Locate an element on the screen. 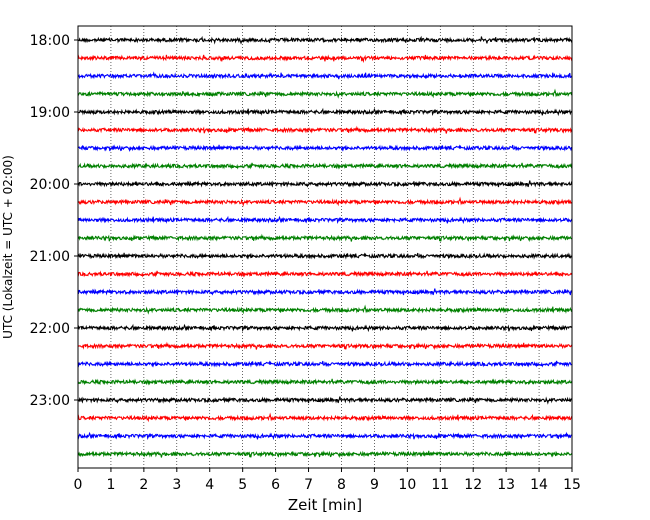 Image resolution: width=650 pixels, height=520 pixels. y-tick-label: 19:00 is located at coordinates (50, 113).